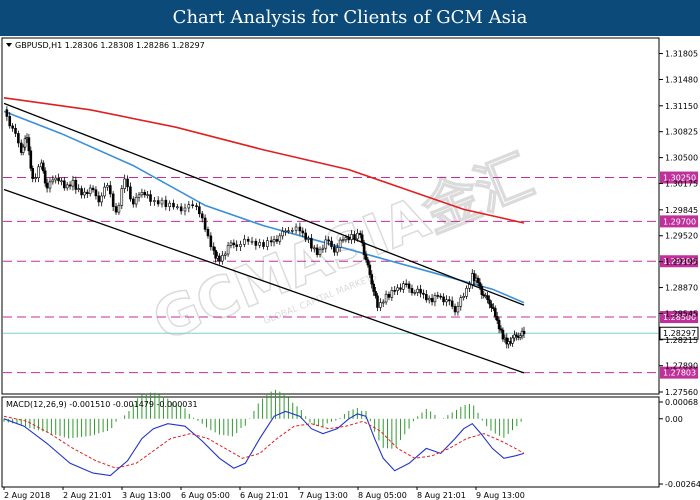 The height and width of the screenshot is (500, 700). Describe the element at coordinates (350, 18) in the screenshot. I see `banner: Chart Analysis for Clients of GCM Asia` at that location.